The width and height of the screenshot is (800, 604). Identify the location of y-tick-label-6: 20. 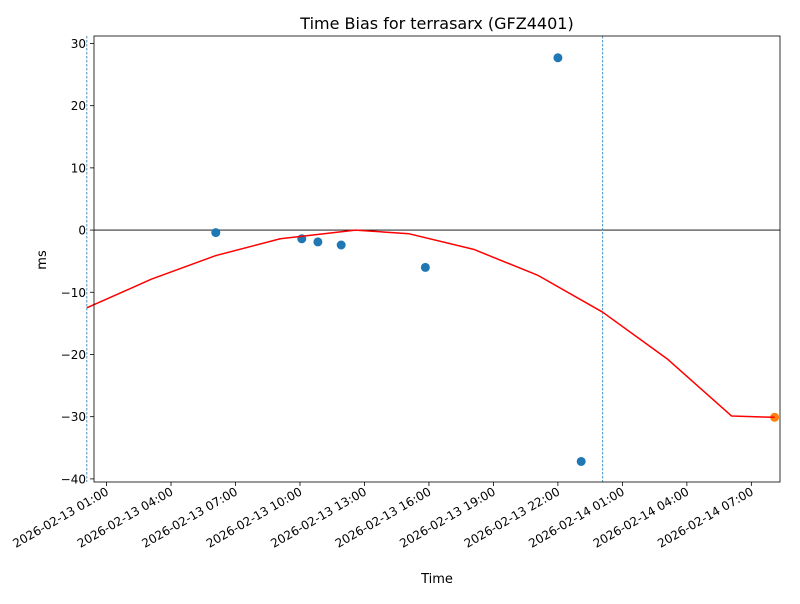
(78, 106).